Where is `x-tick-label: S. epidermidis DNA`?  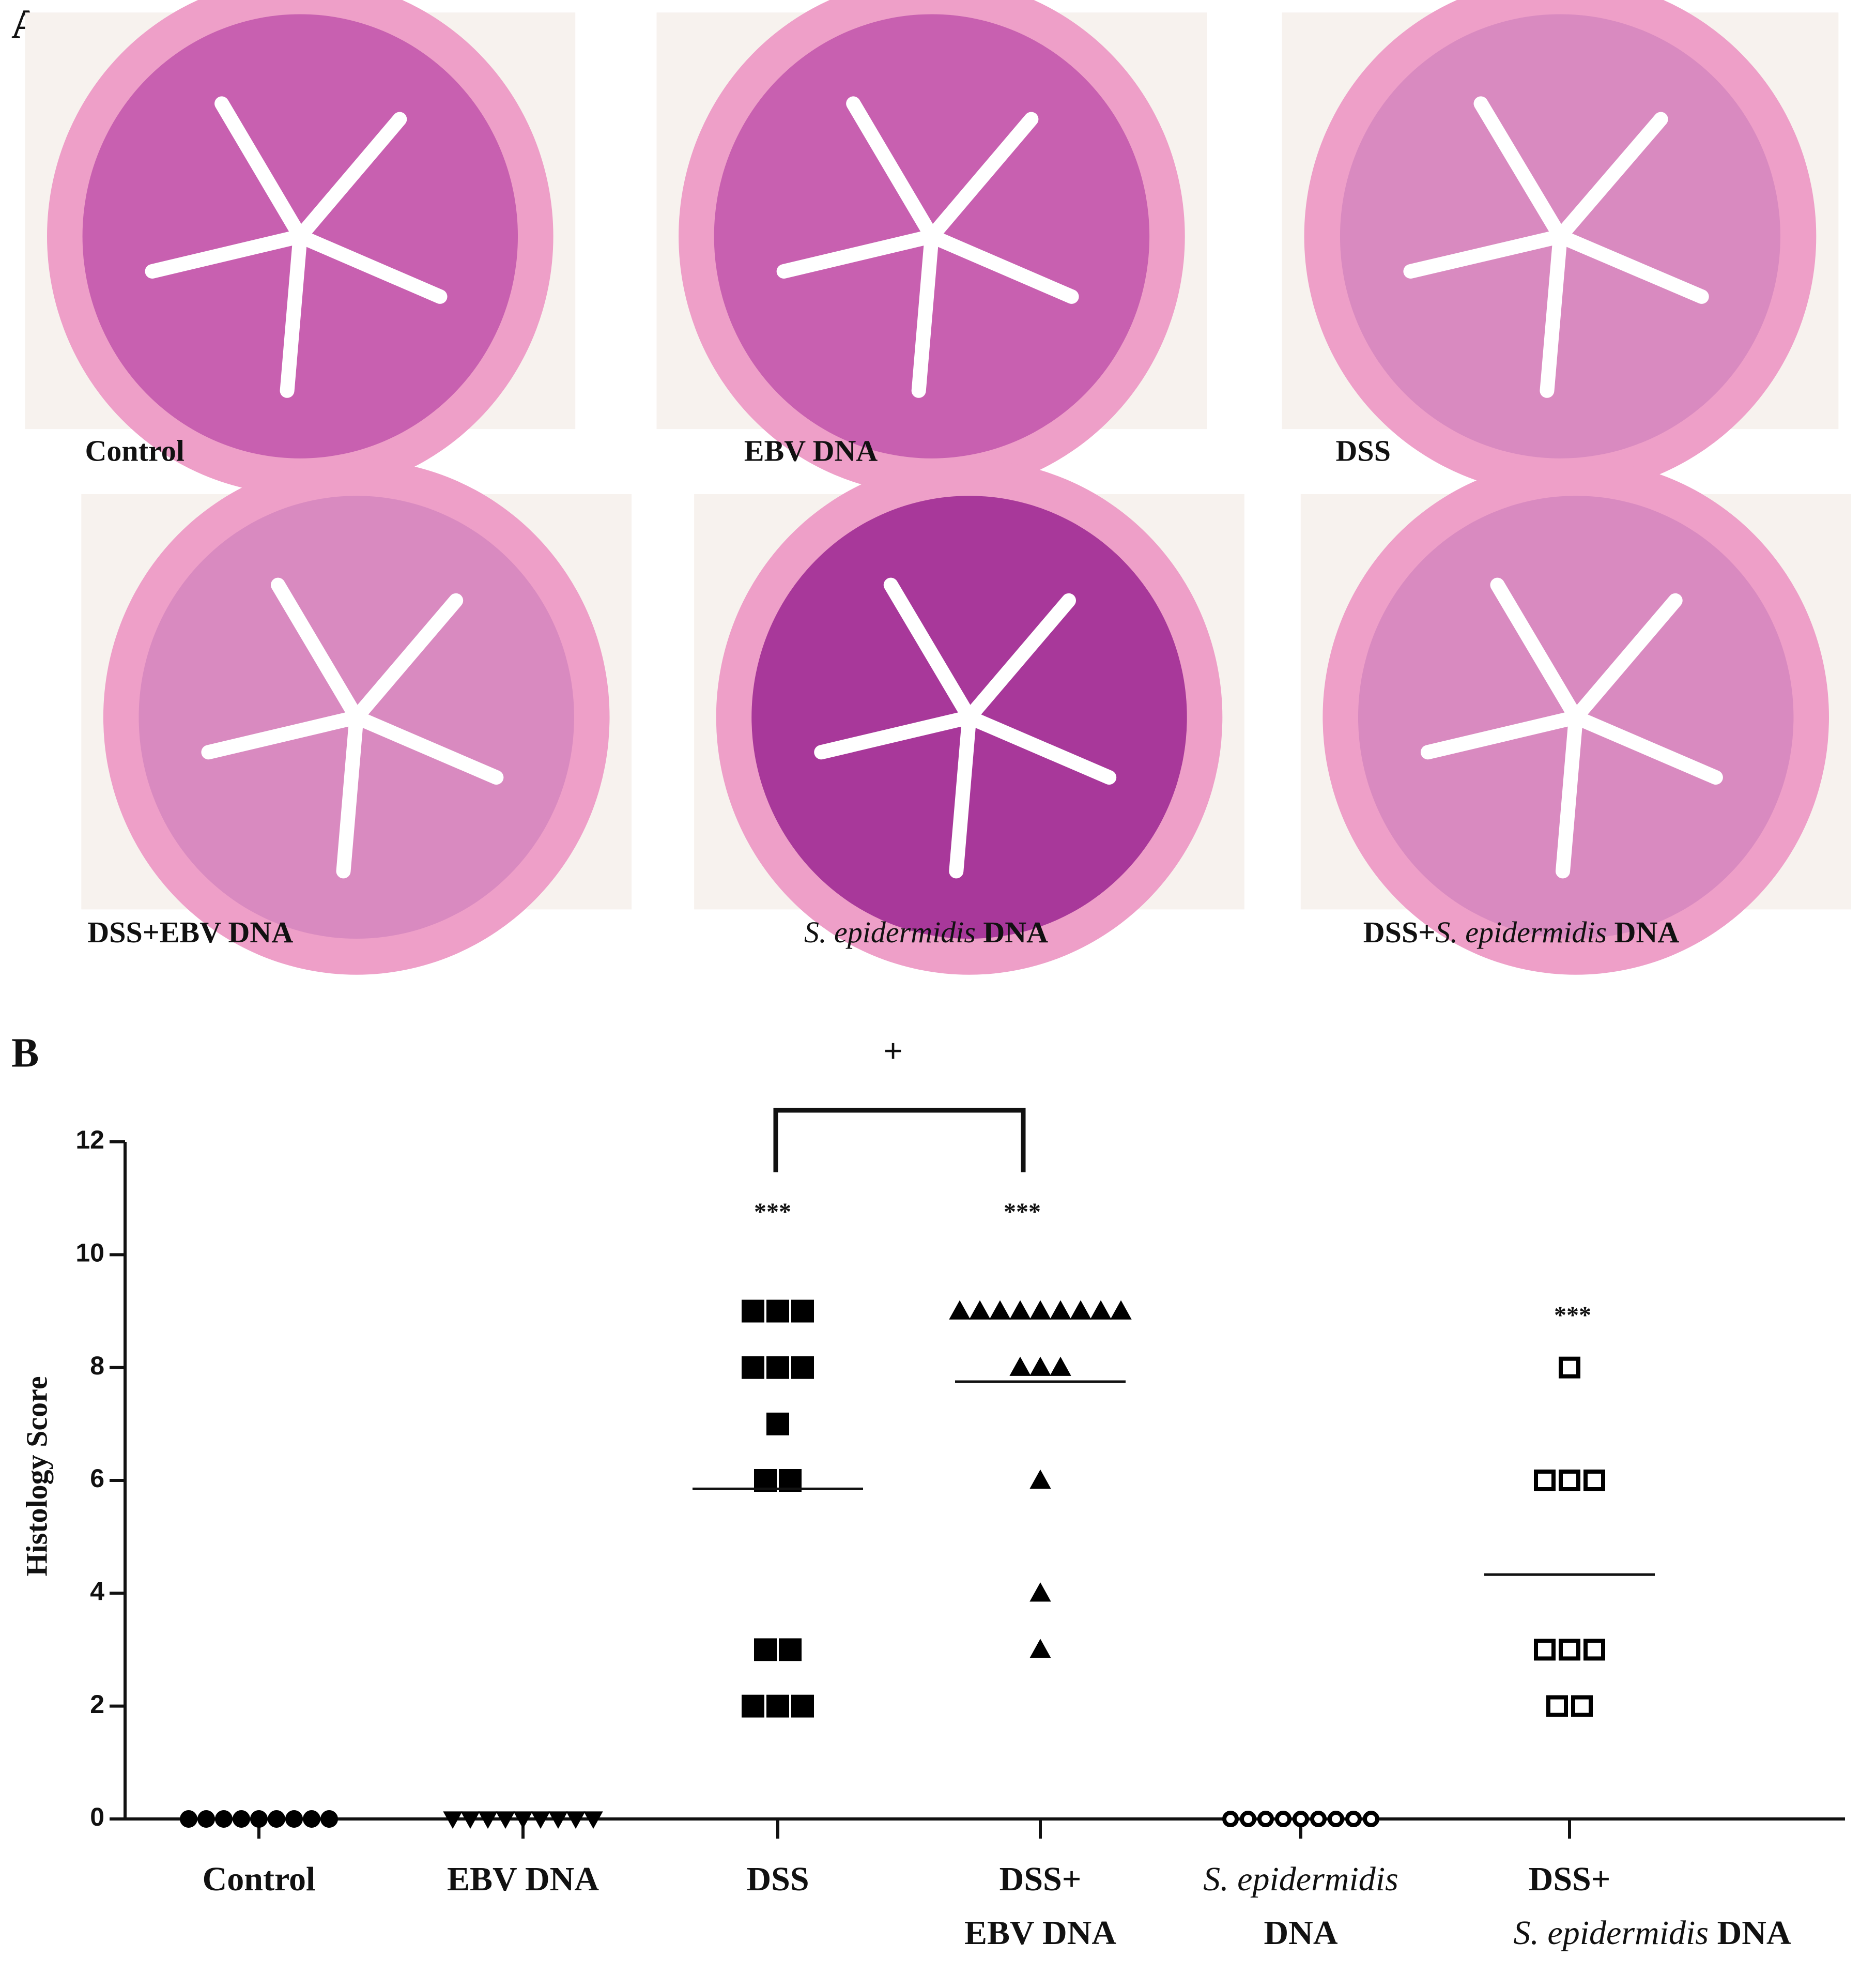 x-tick-label: S. epidermidis DNA is located at coordinates (1652, 1933).